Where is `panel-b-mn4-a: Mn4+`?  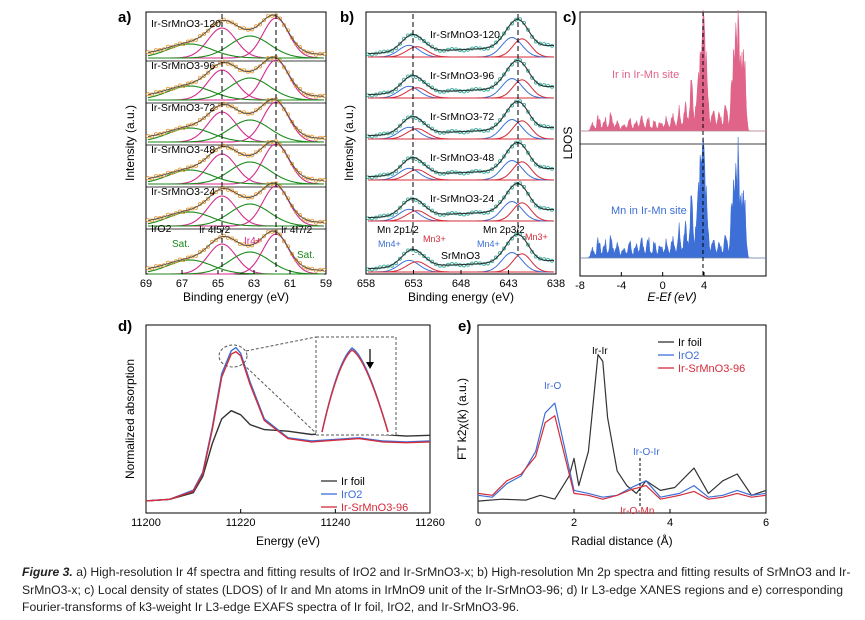 panel-b-mn4-a: Mn4+ is located at coordinates (389, 244).